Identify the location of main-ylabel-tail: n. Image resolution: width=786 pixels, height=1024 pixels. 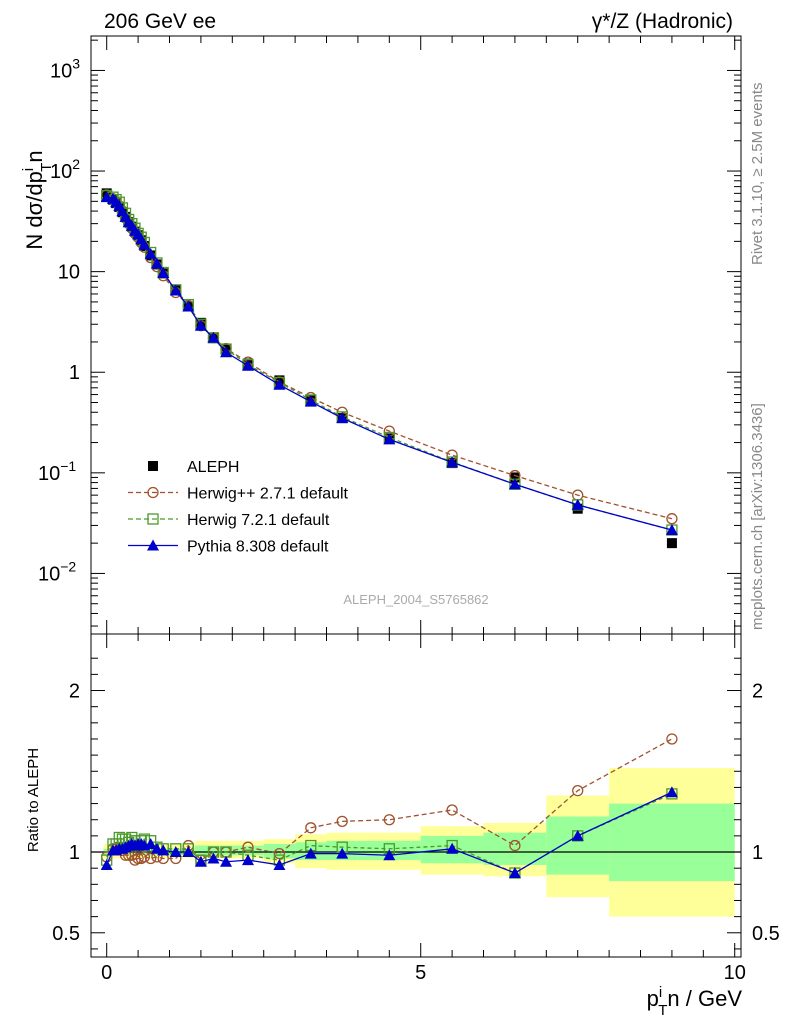
(34, 156).